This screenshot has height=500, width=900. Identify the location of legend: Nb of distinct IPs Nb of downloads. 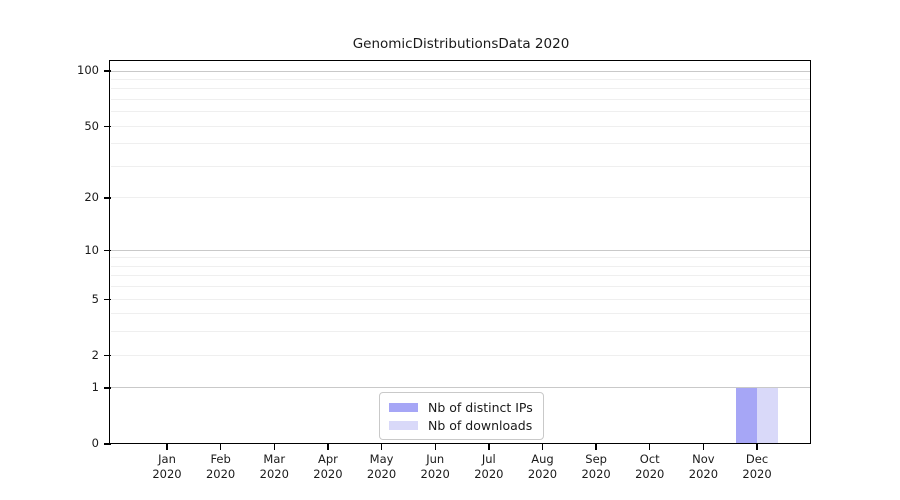
(461, 416).